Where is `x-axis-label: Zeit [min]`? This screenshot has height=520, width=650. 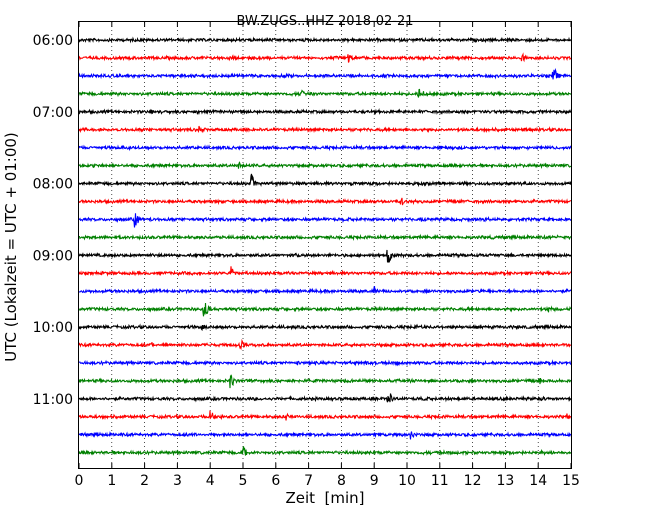 x-axis-label: Zeit [min] is located at coordinates (324, 498).